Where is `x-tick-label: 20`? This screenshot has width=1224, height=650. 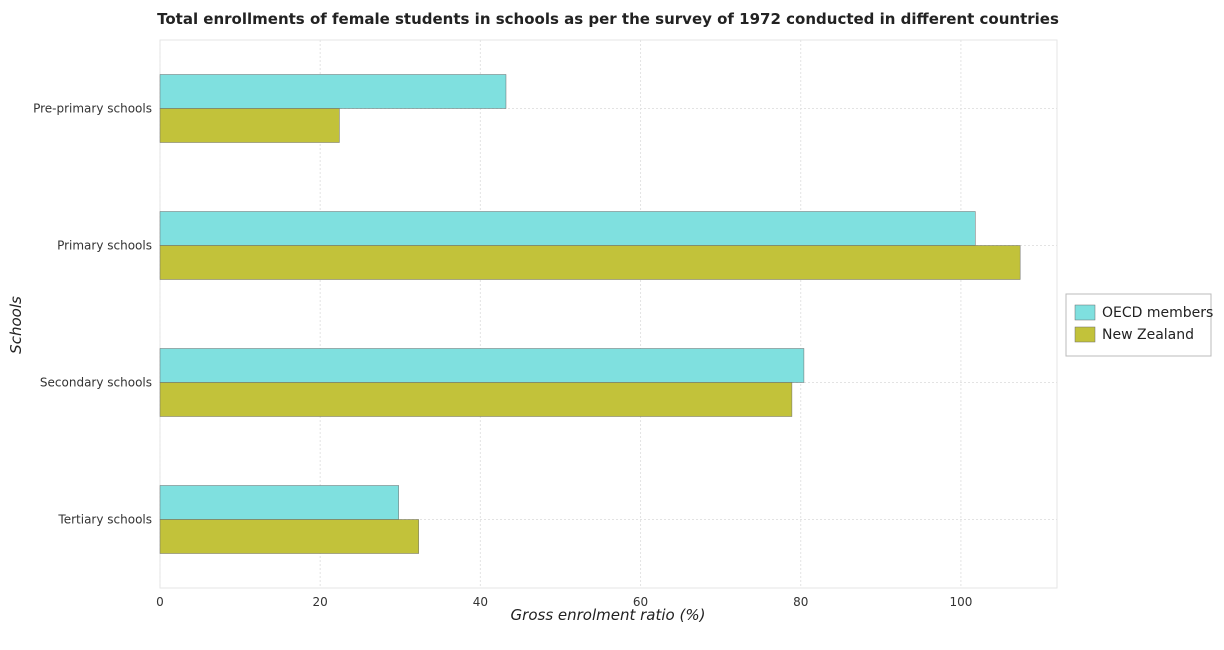 x-tick-label: 20 is located at coordinates (320, 602).